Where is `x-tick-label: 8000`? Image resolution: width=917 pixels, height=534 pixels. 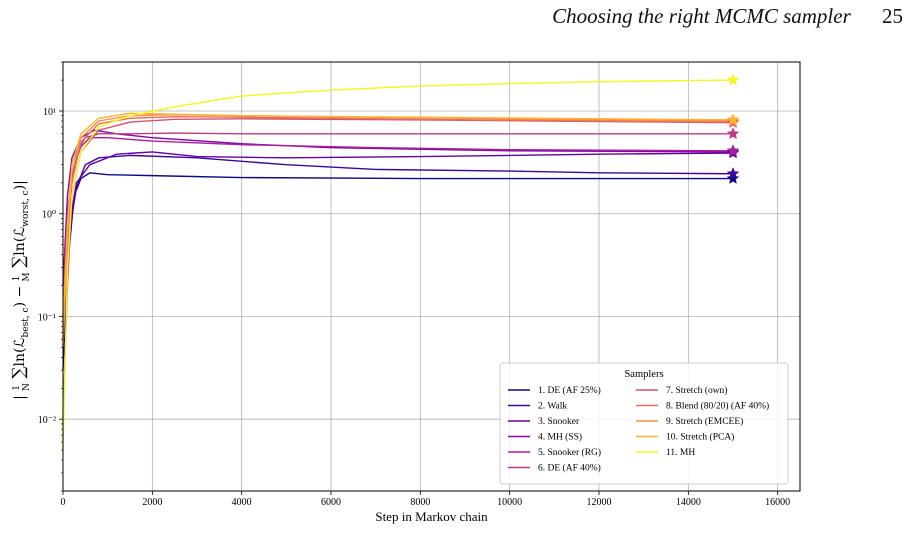 x-tick-label: 8000 is located at coordinates (420, 502).